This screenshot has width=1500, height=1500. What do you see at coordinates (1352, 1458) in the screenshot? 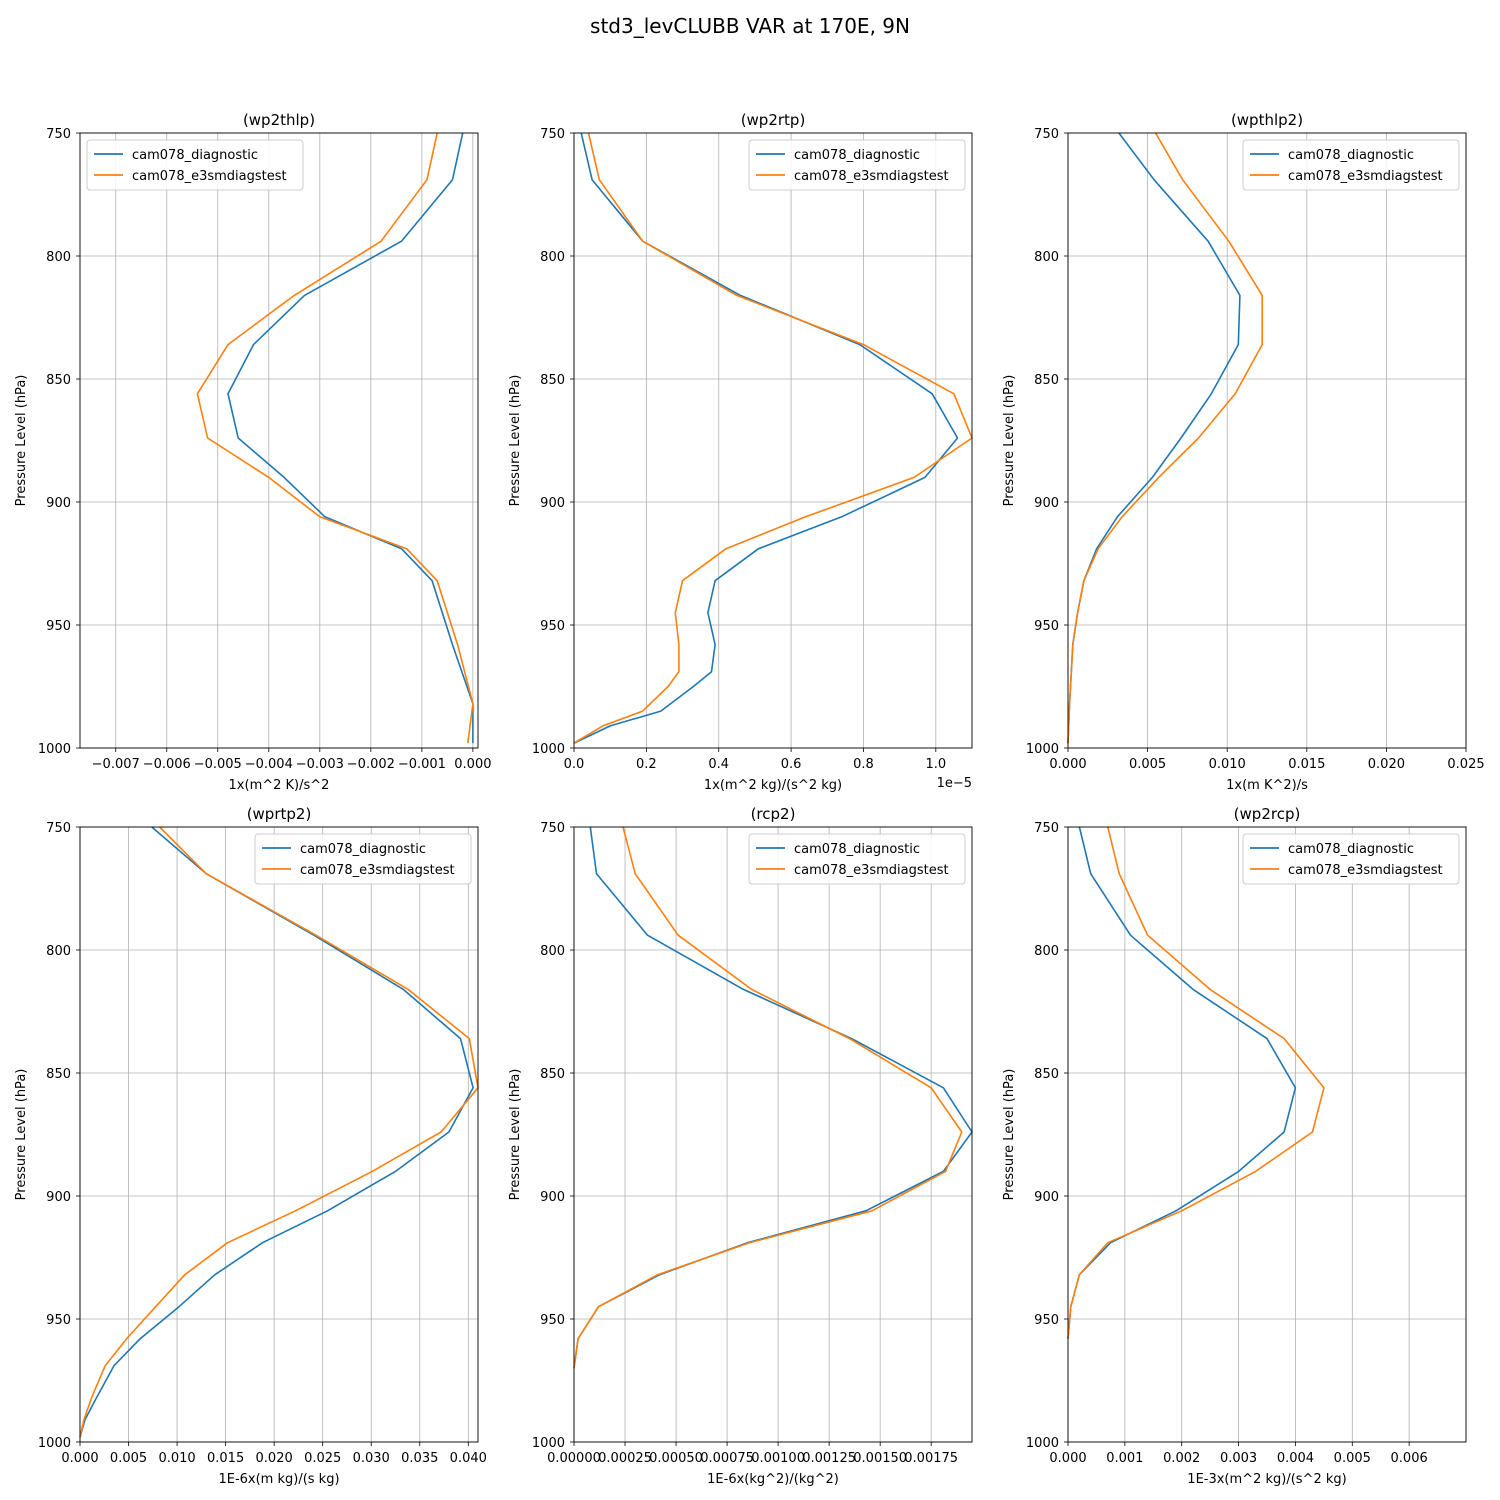
I see `x-tick-label: 0.005` at bounding box center [1352, 1458].